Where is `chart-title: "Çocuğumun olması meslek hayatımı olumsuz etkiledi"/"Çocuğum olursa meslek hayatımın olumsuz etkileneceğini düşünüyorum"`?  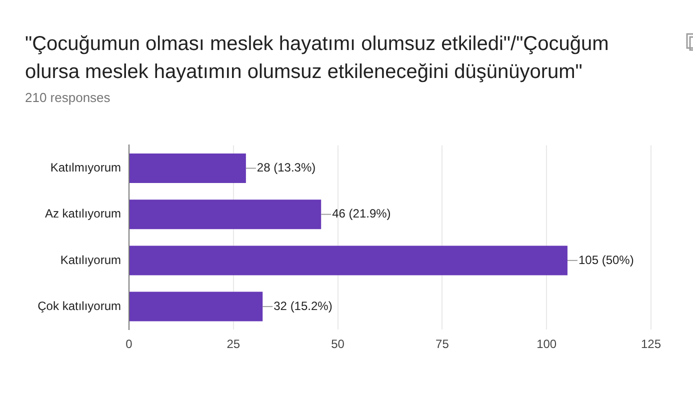 chart-title: "Çocuğumun olması meslek hayatımı olumsuz etkiledi"/"Çocuğum olursa meslek hayatımın olumsuz etkileneceğini düşünüyorum" is located at coordinates (317, 58).